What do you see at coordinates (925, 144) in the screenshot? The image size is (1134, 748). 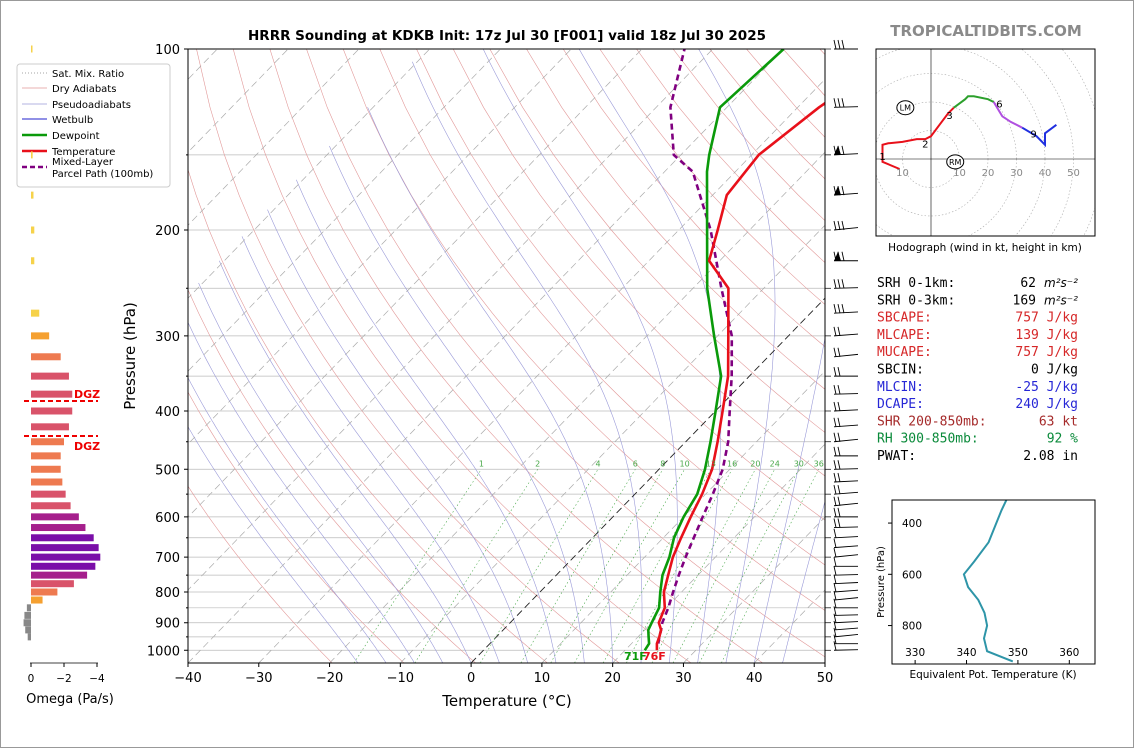 I see `hodograph-height-label: 2` at bounding box center [925, 144].